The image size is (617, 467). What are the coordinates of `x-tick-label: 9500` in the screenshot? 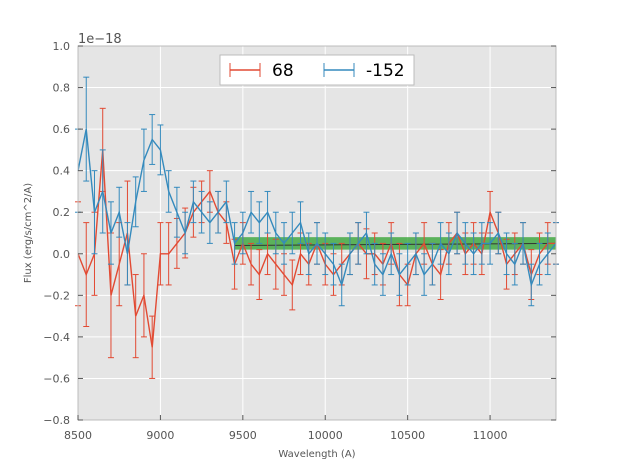 It's located at (243, 435).